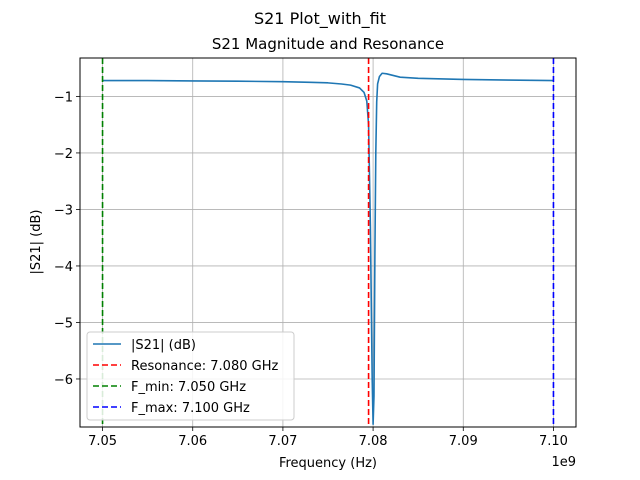  What do you see at coordinates (63, 97) in the screenshot?
I see `y-tick-label: −1` at bounding box center [63, 97].